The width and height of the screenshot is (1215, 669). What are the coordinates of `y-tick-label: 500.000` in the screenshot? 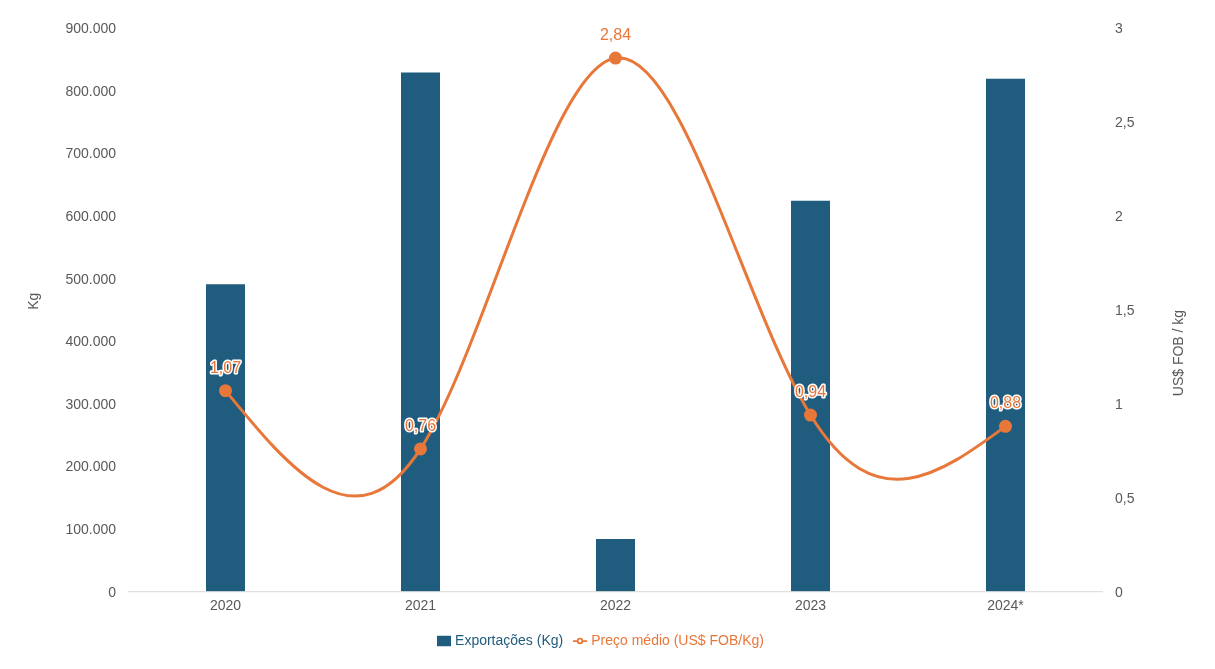 It's located at (91, 278).